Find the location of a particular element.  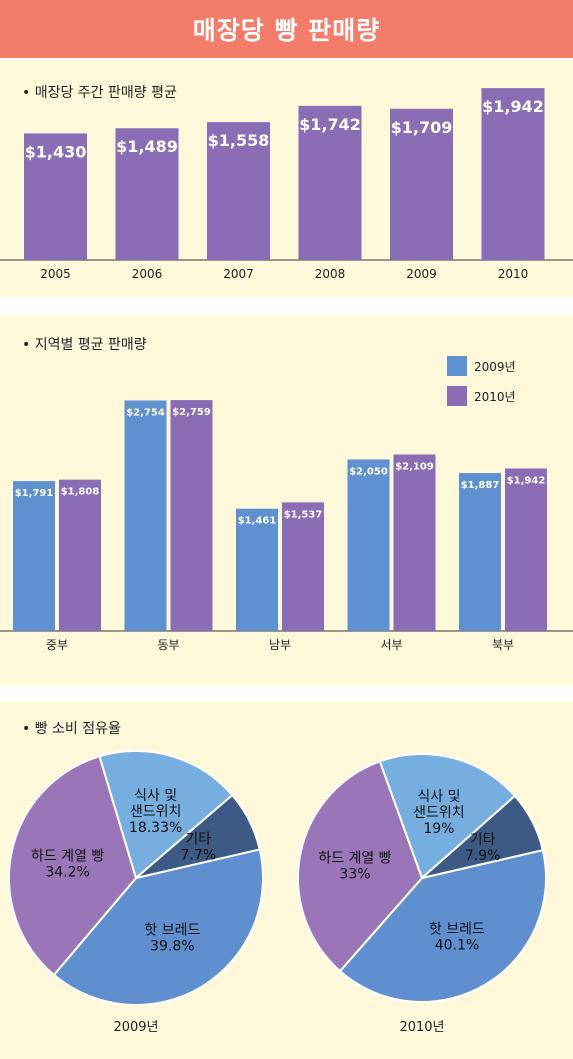

pie-label-2009년-0-1: 39.8% is located at coordinates (172, 947).